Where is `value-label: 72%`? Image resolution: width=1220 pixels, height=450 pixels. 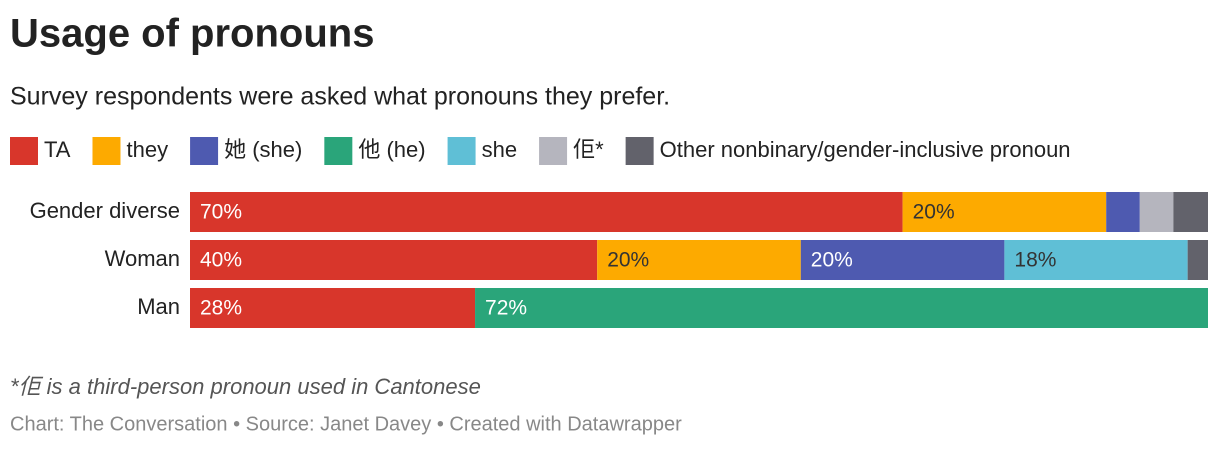
value-label: 72% is located at coordinates (506, 308).